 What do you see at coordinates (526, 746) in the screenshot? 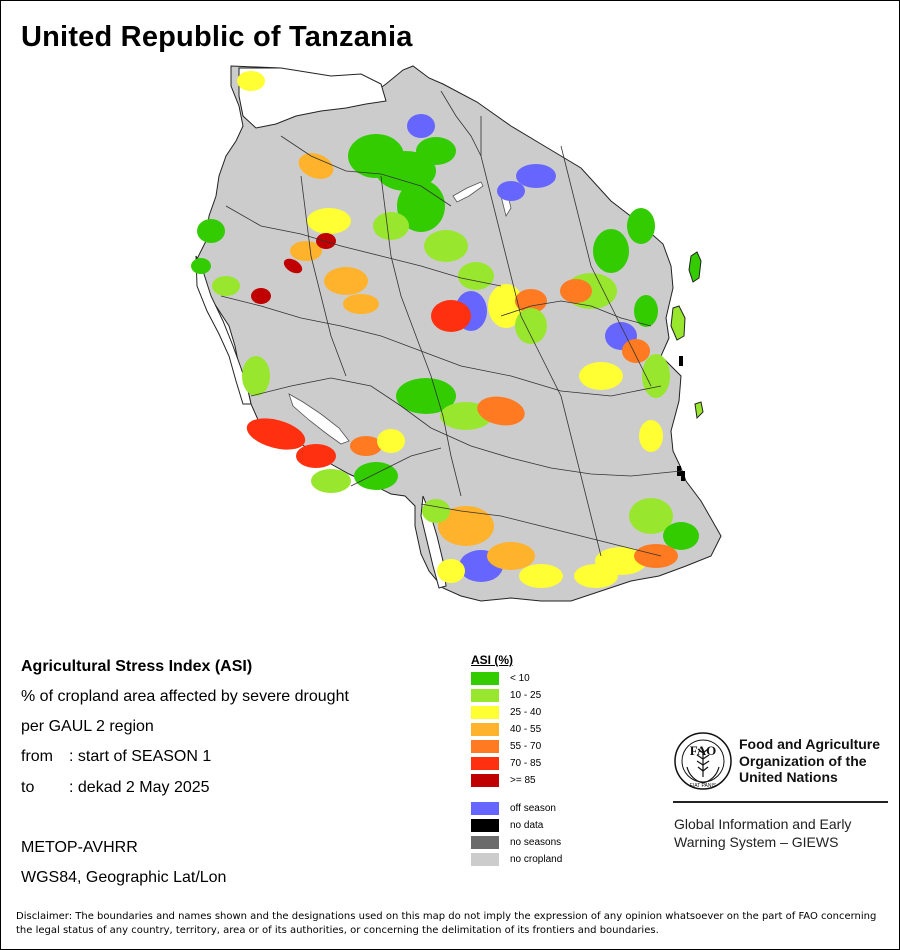
I see `legend-label: 55 - 70` at bounding box center [526, 746].